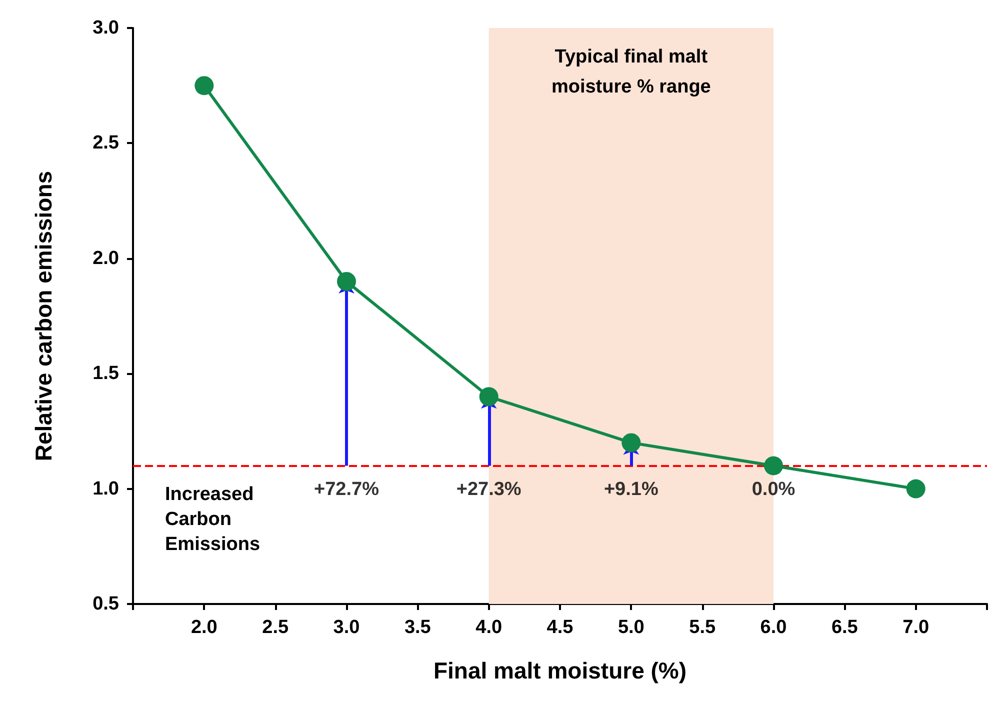  What do you see at coordinates (105, 489) in the screenshot?
I see `y-tick-label: 1.0` at bounding box center [105, 489].